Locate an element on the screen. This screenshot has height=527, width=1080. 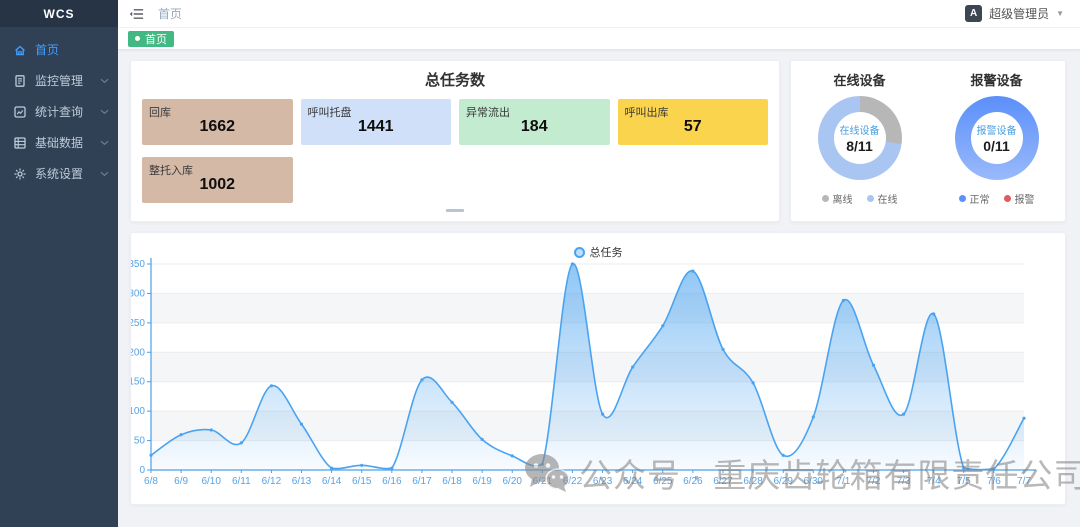
x-tick-label: 7/7 is located at coordinates (1024, 481).